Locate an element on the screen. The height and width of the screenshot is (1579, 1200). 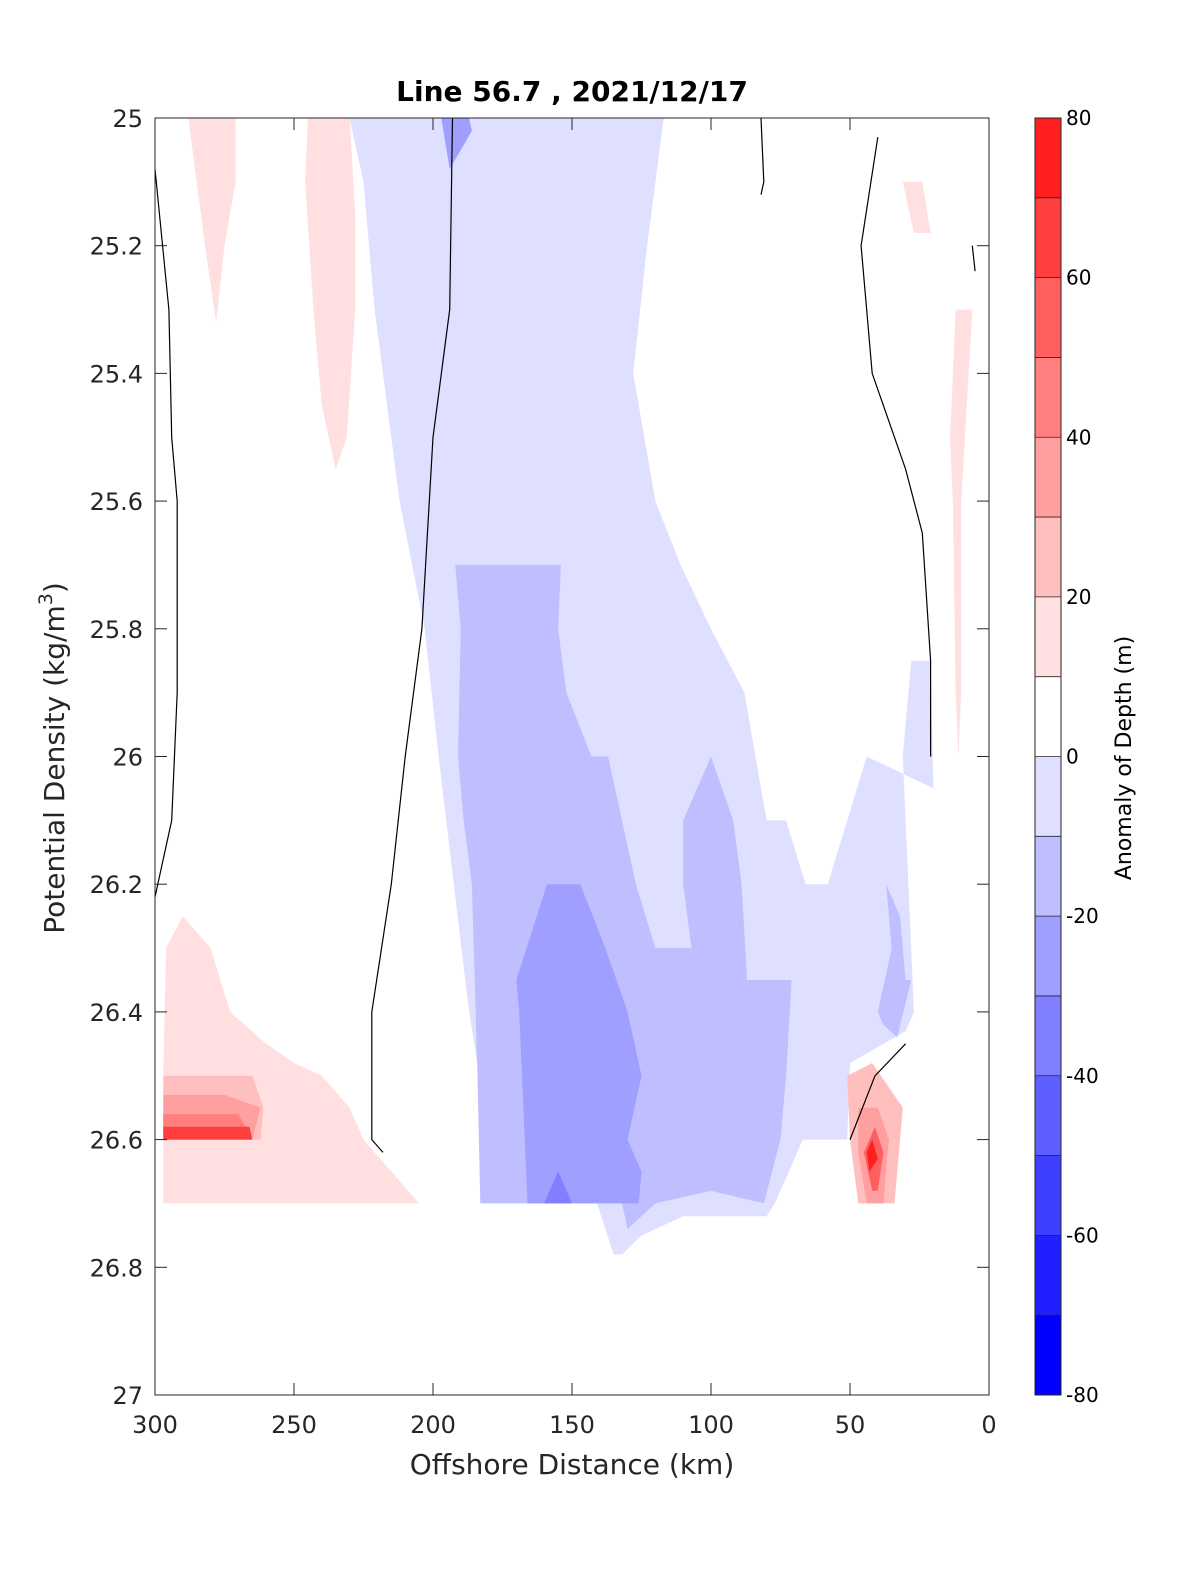
y-tick-label: 25 is located at coordinates (127, 119).